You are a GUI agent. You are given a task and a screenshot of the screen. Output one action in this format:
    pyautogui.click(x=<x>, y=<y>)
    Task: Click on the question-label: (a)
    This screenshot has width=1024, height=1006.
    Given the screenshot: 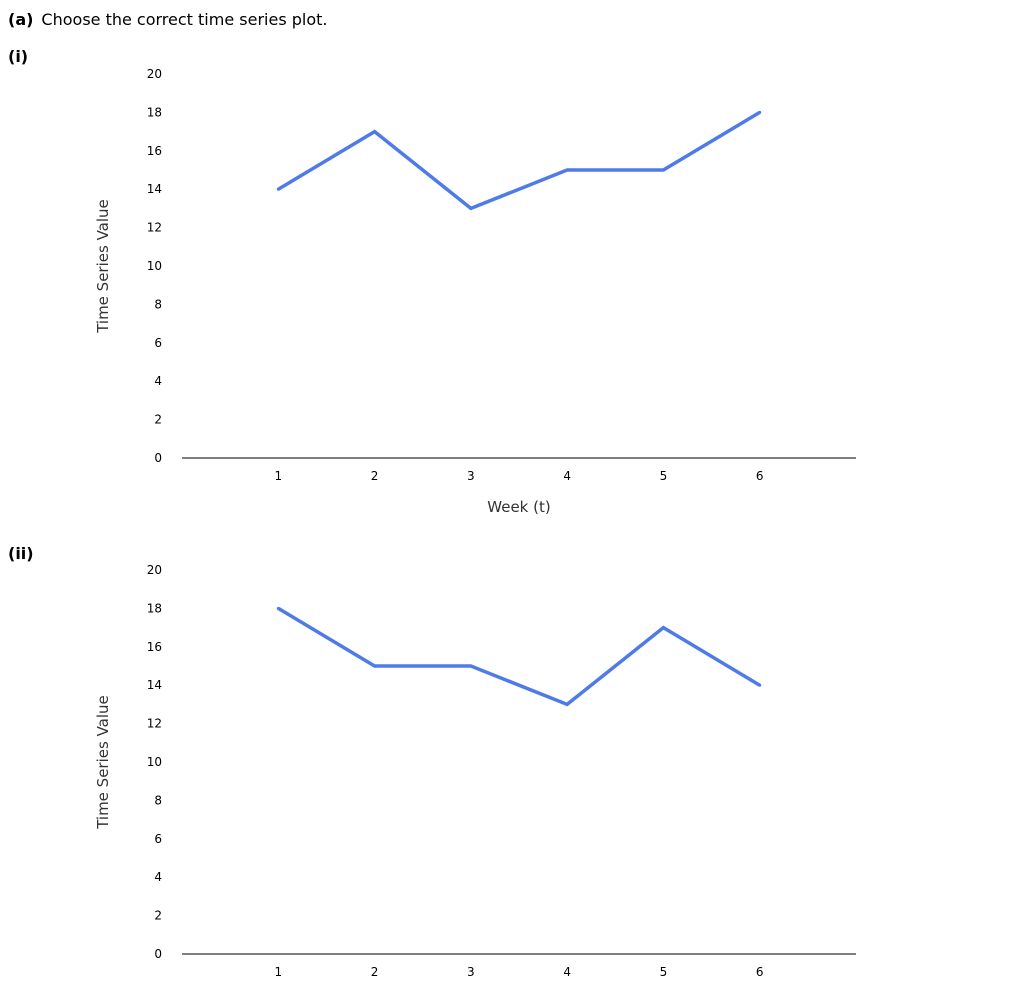 What is the action you would take?
    pyautogui.click(x=21, y=19)
    